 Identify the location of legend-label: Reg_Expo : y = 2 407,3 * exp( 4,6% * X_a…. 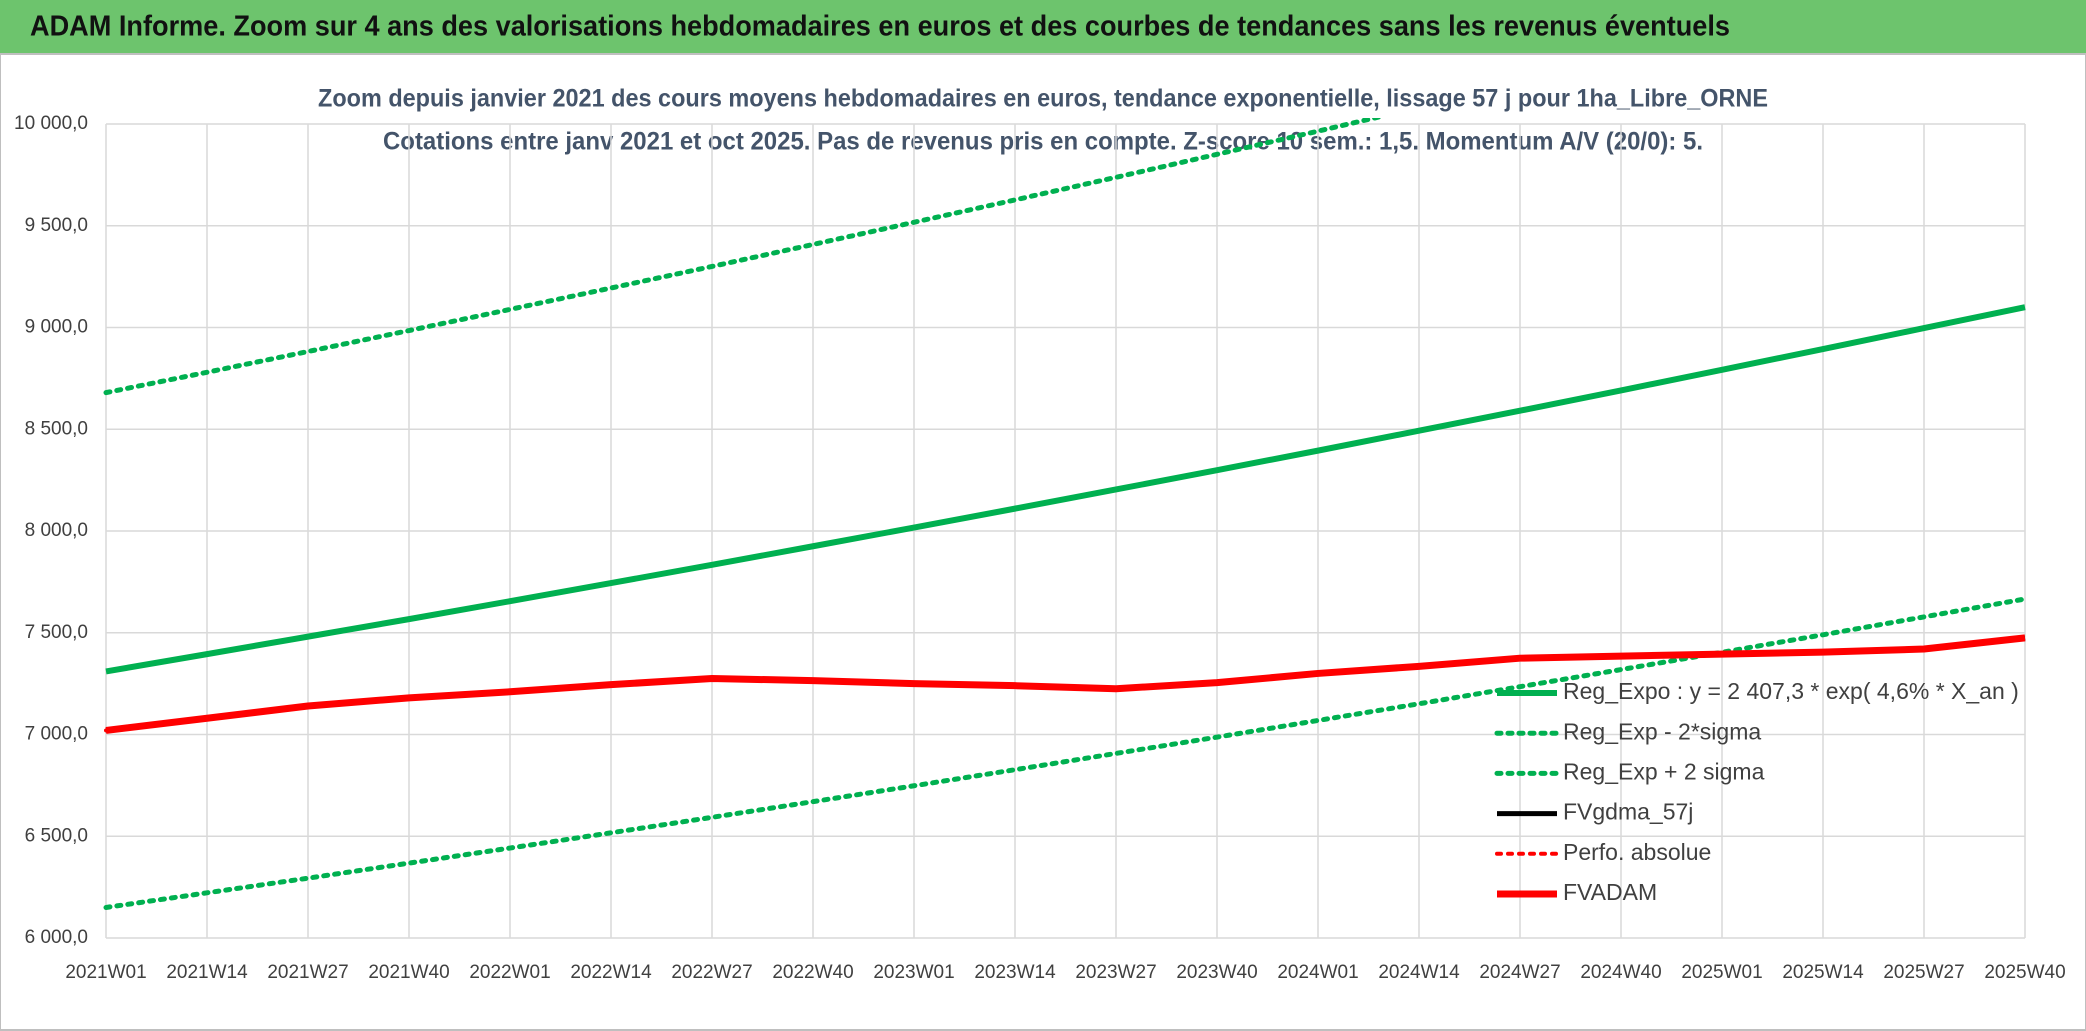
(1791, 691).